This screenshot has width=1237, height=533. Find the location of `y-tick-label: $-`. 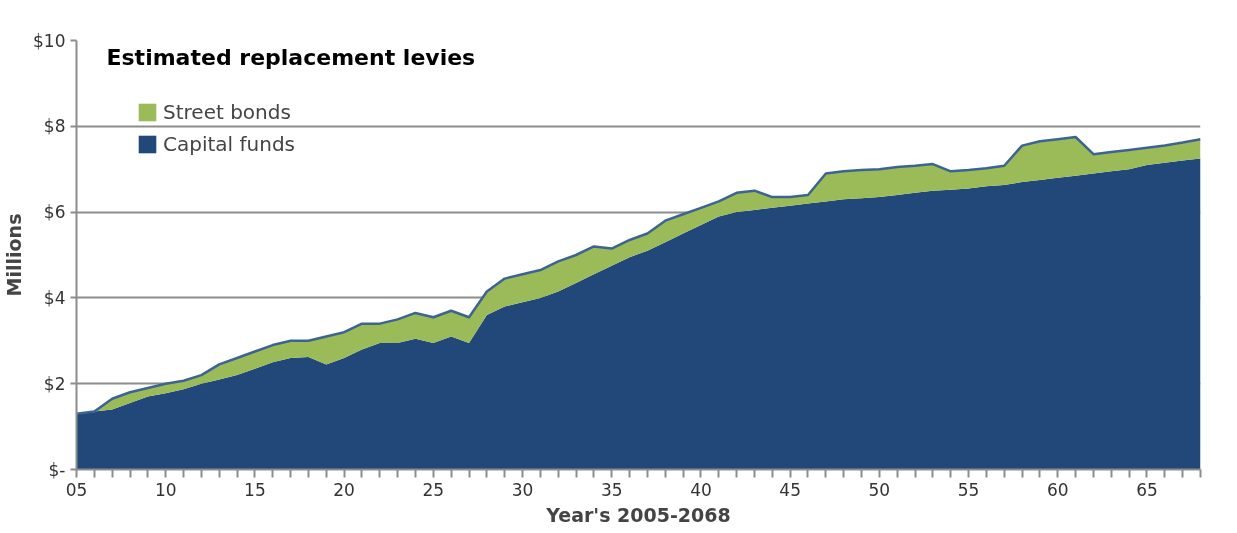

y-tick-label: $- is located at coordinates (57, 469).